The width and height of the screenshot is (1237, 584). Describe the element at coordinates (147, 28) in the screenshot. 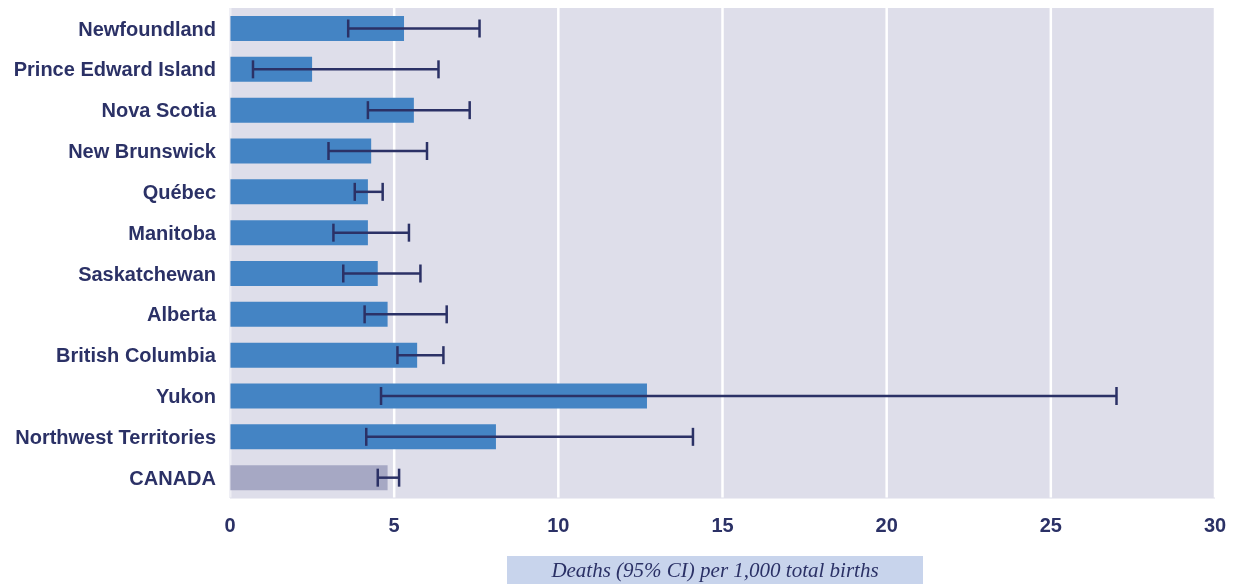

I see `y-tick-label: Newfoundland` at that location.